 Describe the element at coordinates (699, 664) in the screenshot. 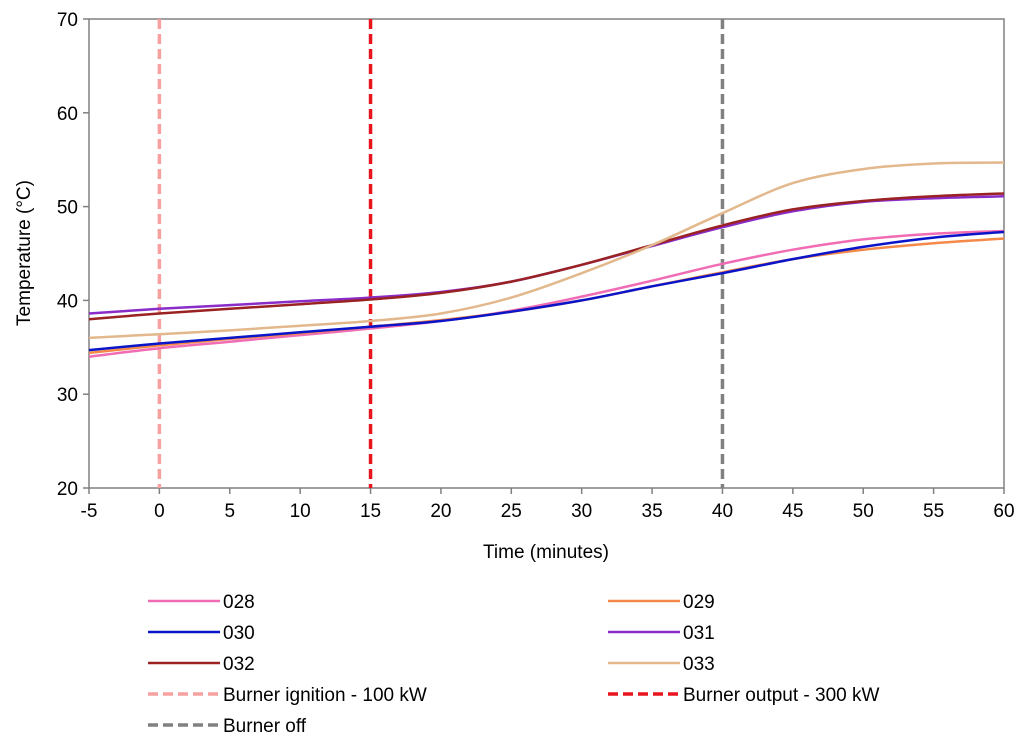

I see `legend-label: 033` at that location.